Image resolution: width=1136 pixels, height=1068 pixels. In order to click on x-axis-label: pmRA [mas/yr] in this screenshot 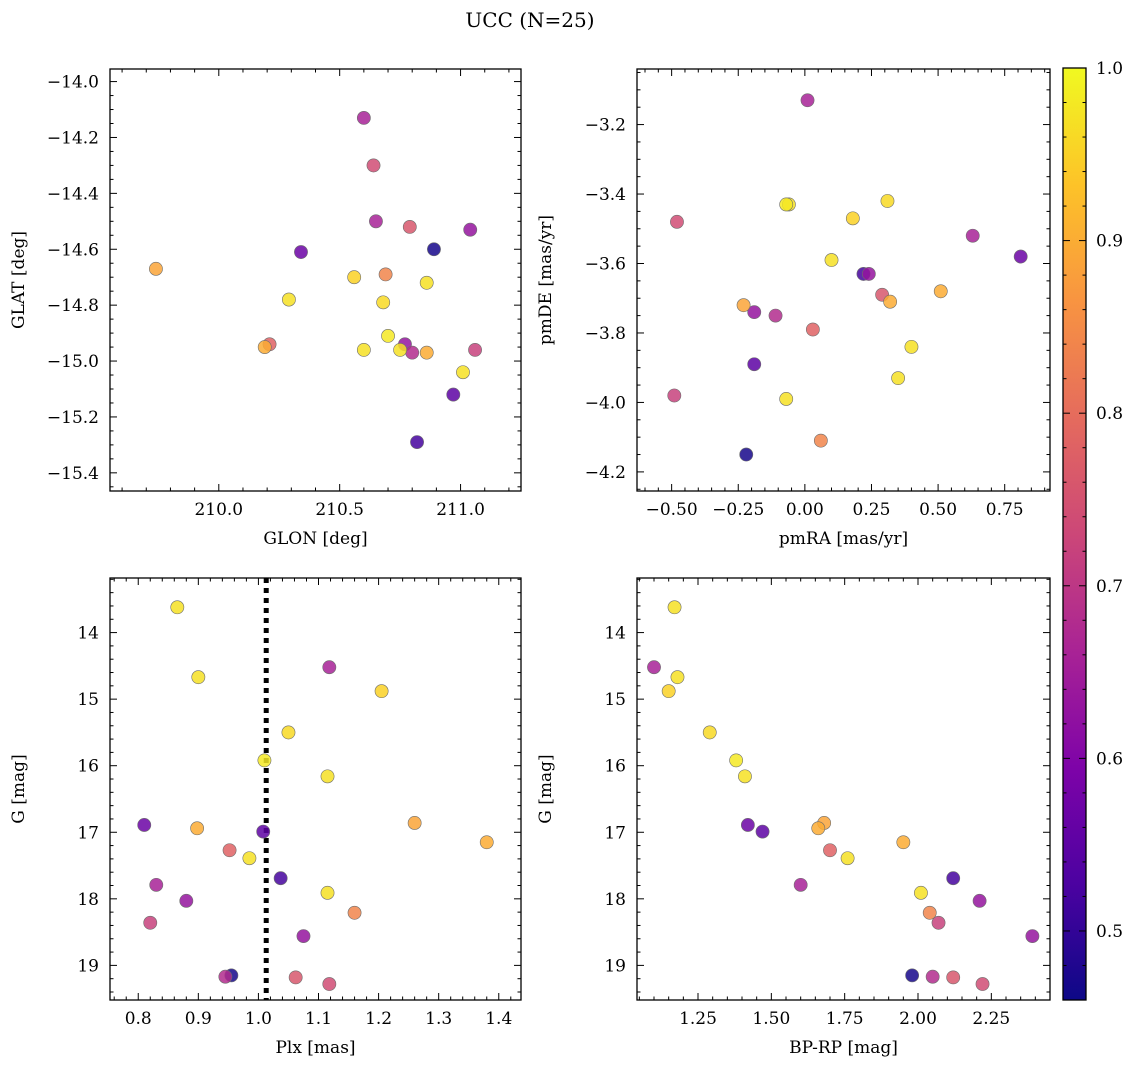, I will do `click(843, 539)`.